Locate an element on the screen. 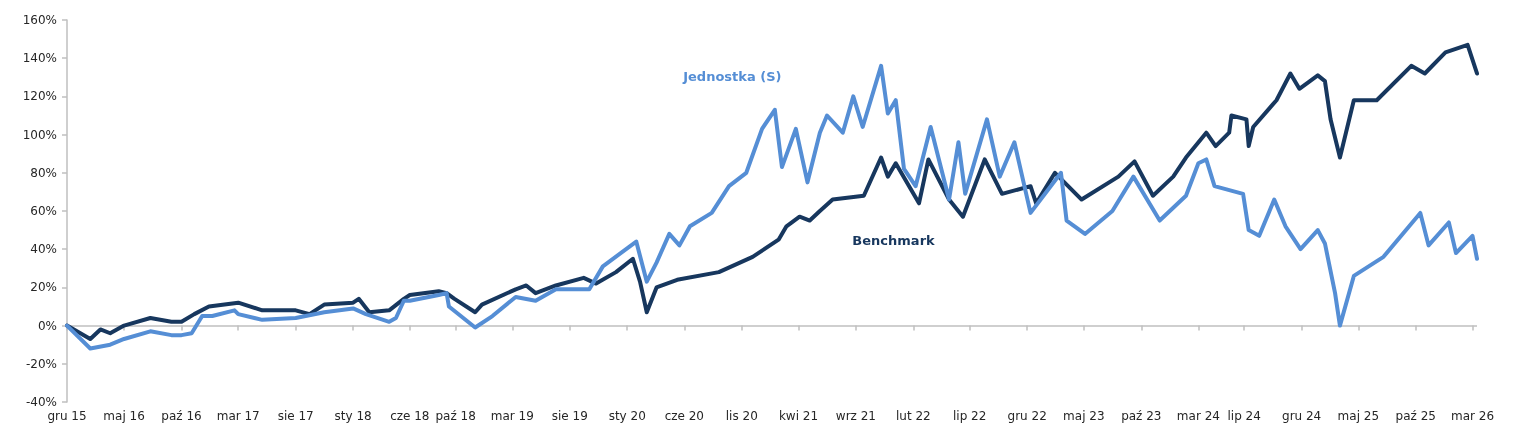  x-tick-label: maj 23 is located at coordinates (1084, 416).